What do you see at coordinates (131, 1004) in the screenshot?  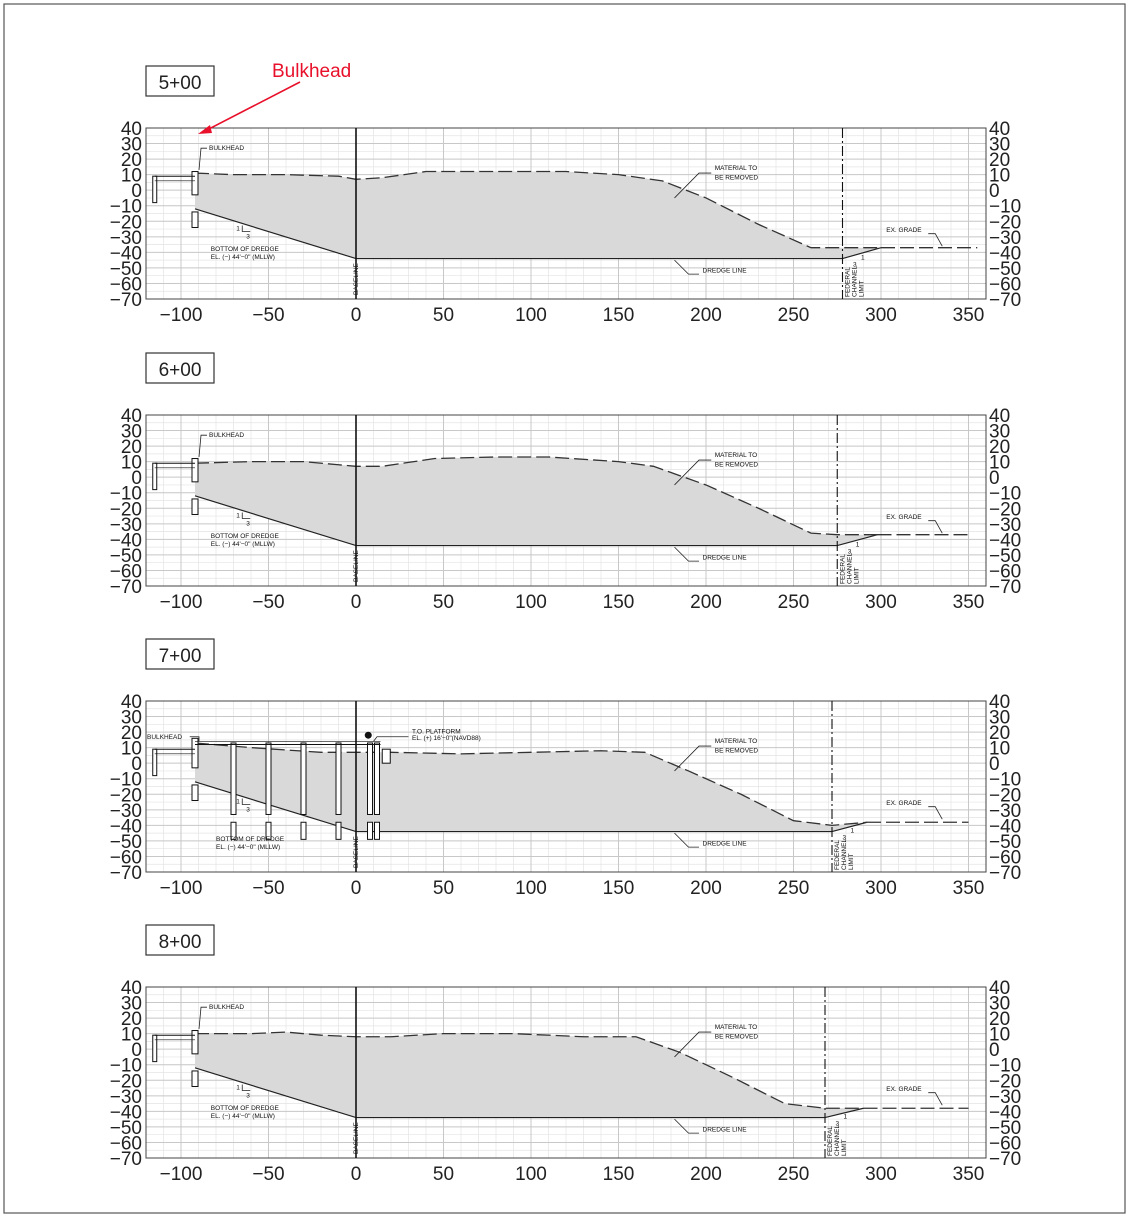 I see `y-tick-label-left: 30` at bounding box center [131, 1004].